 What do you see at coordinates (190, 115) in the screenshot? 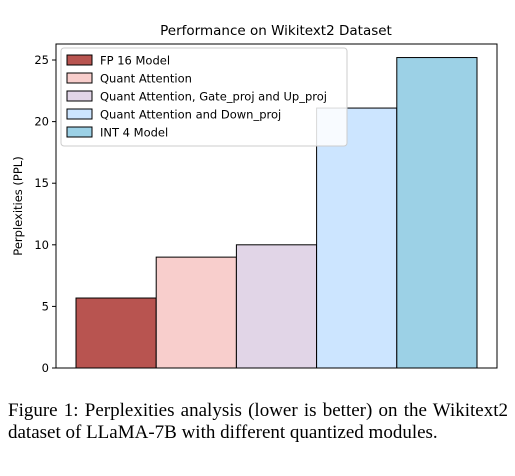
I see `legend-label: Quant Attention and Down_proj` at bounding box center [190, 115].